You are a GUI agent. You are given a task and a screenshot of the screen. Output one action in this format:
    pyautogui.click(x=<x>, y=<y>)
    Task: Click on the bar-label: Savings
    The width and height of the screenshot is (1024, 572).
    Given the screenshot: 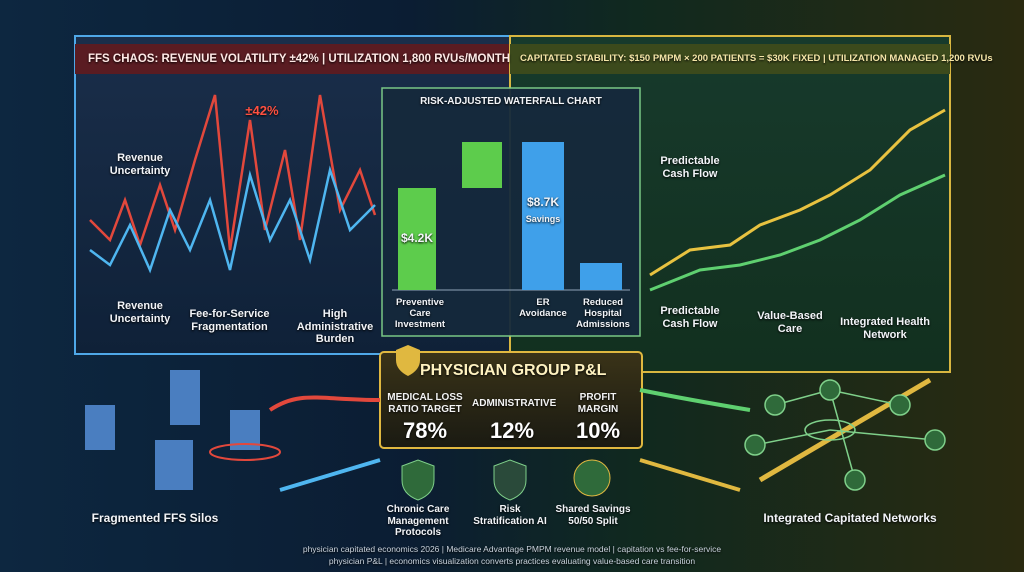 What is the action you would take?
    pyautogui.click(x=543, y=219)
    